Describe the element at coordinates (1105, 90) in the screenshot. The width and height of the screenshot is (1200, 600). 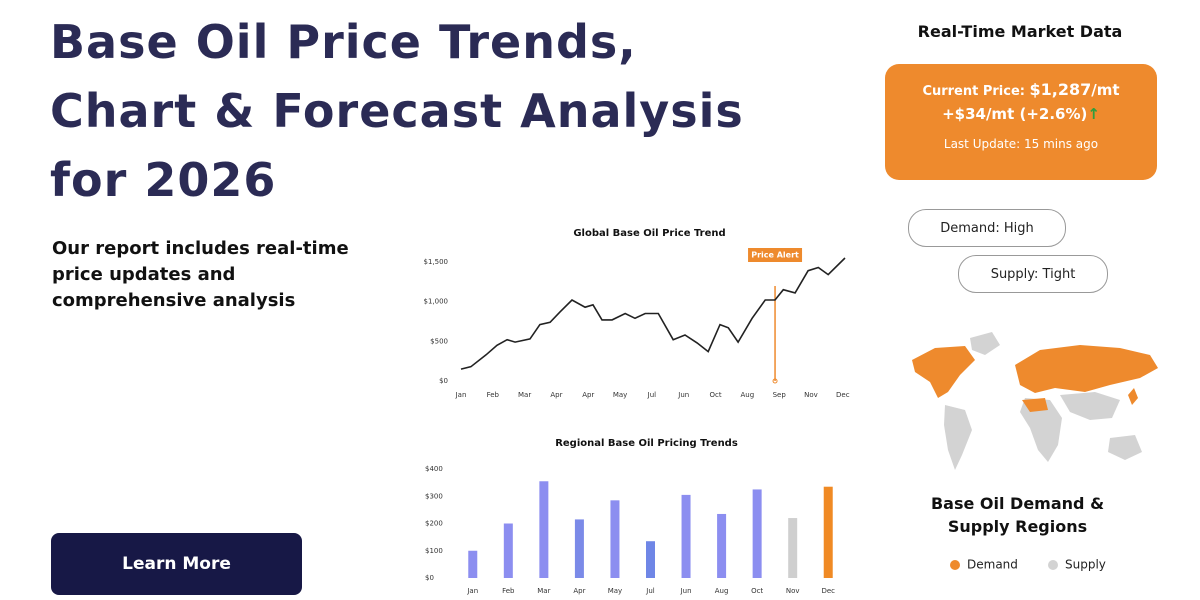
I see `price-unit: /mt` at that location.